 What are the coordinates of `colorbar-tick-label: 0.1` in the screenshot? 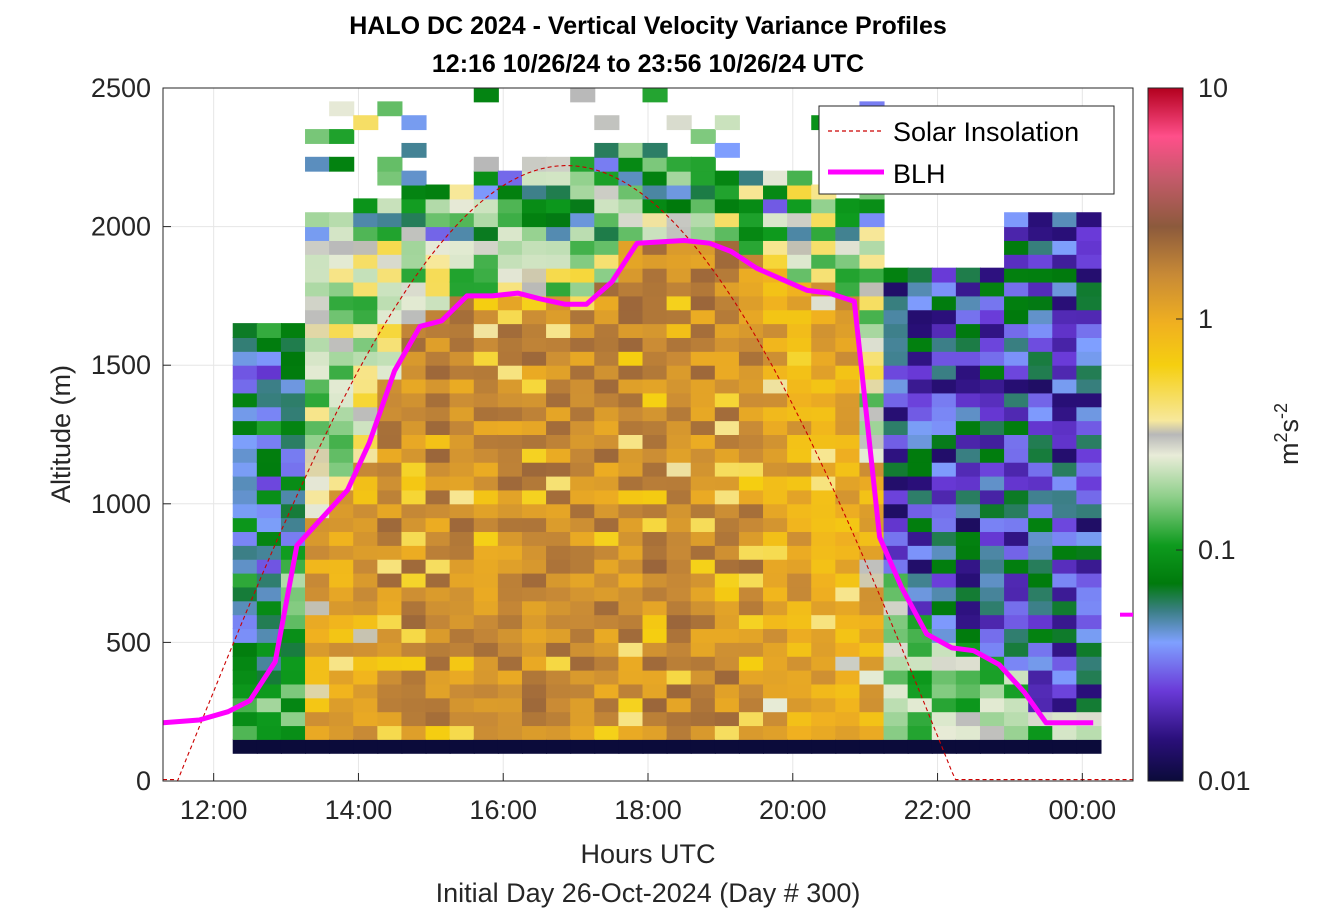 It's located at (1217, 550).